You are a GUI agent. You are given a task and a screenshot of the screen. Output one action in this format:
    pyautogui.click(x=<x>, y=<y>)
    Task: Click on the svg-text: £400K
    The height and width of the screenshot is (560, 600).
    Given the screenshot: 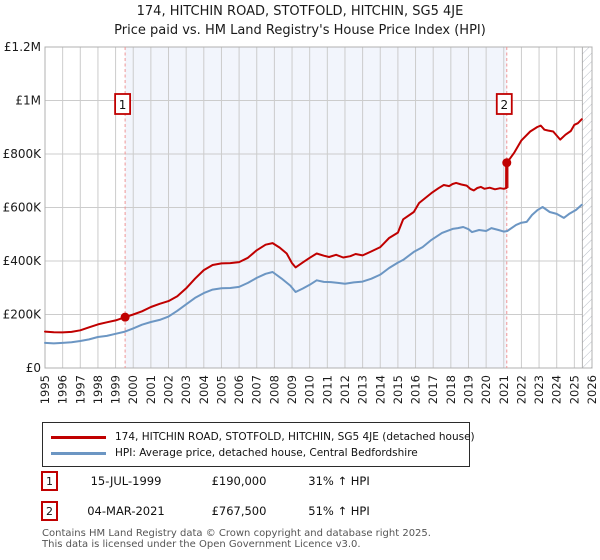 What is the action you would take?
    pyautogui.click(x=23, y=261)
    